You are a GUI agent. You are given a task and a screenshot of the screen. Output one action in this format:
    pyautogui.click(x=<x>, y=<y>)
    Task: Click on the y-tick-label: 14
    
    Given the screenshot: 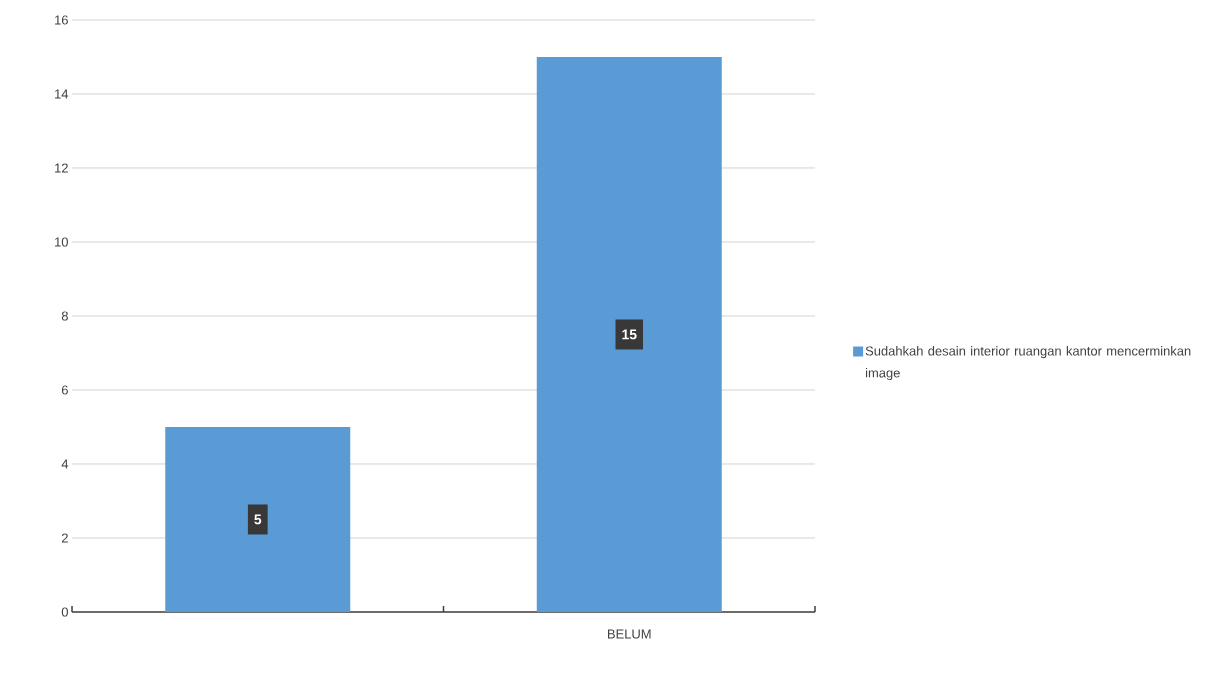 What is the action you would take?
    pyautogui.click(x=62, y=94)
    